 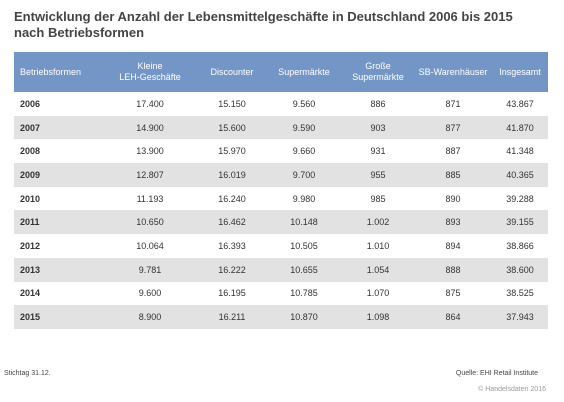 What do you see at coordinates (150, 127) in the screenshot?
I see `table-cell: 14.900` at bounding box center [150, 127].